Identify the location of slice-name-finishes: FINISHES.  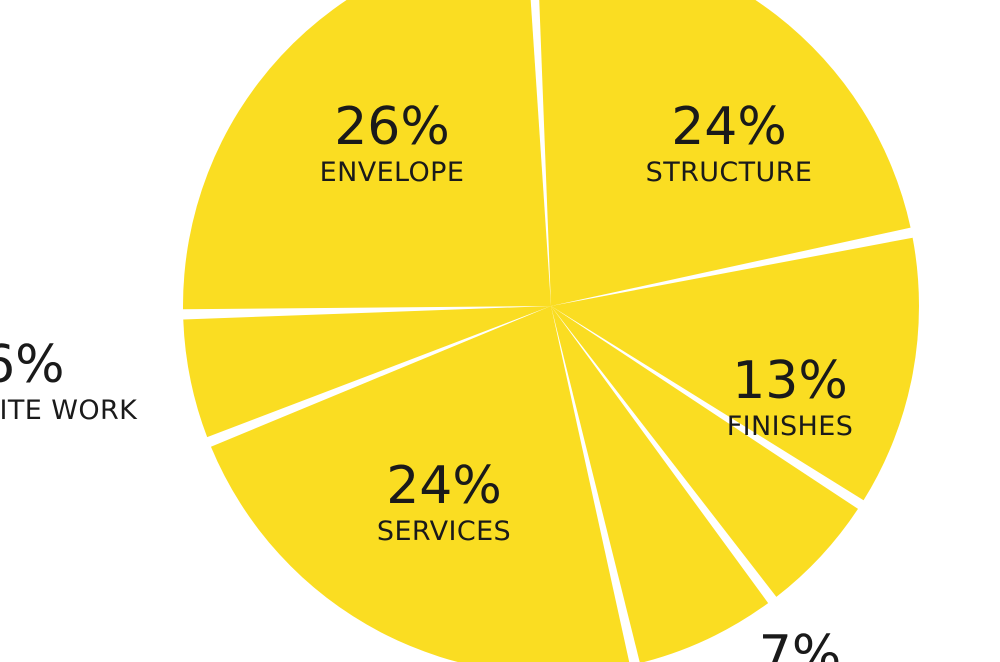
(790, 426).